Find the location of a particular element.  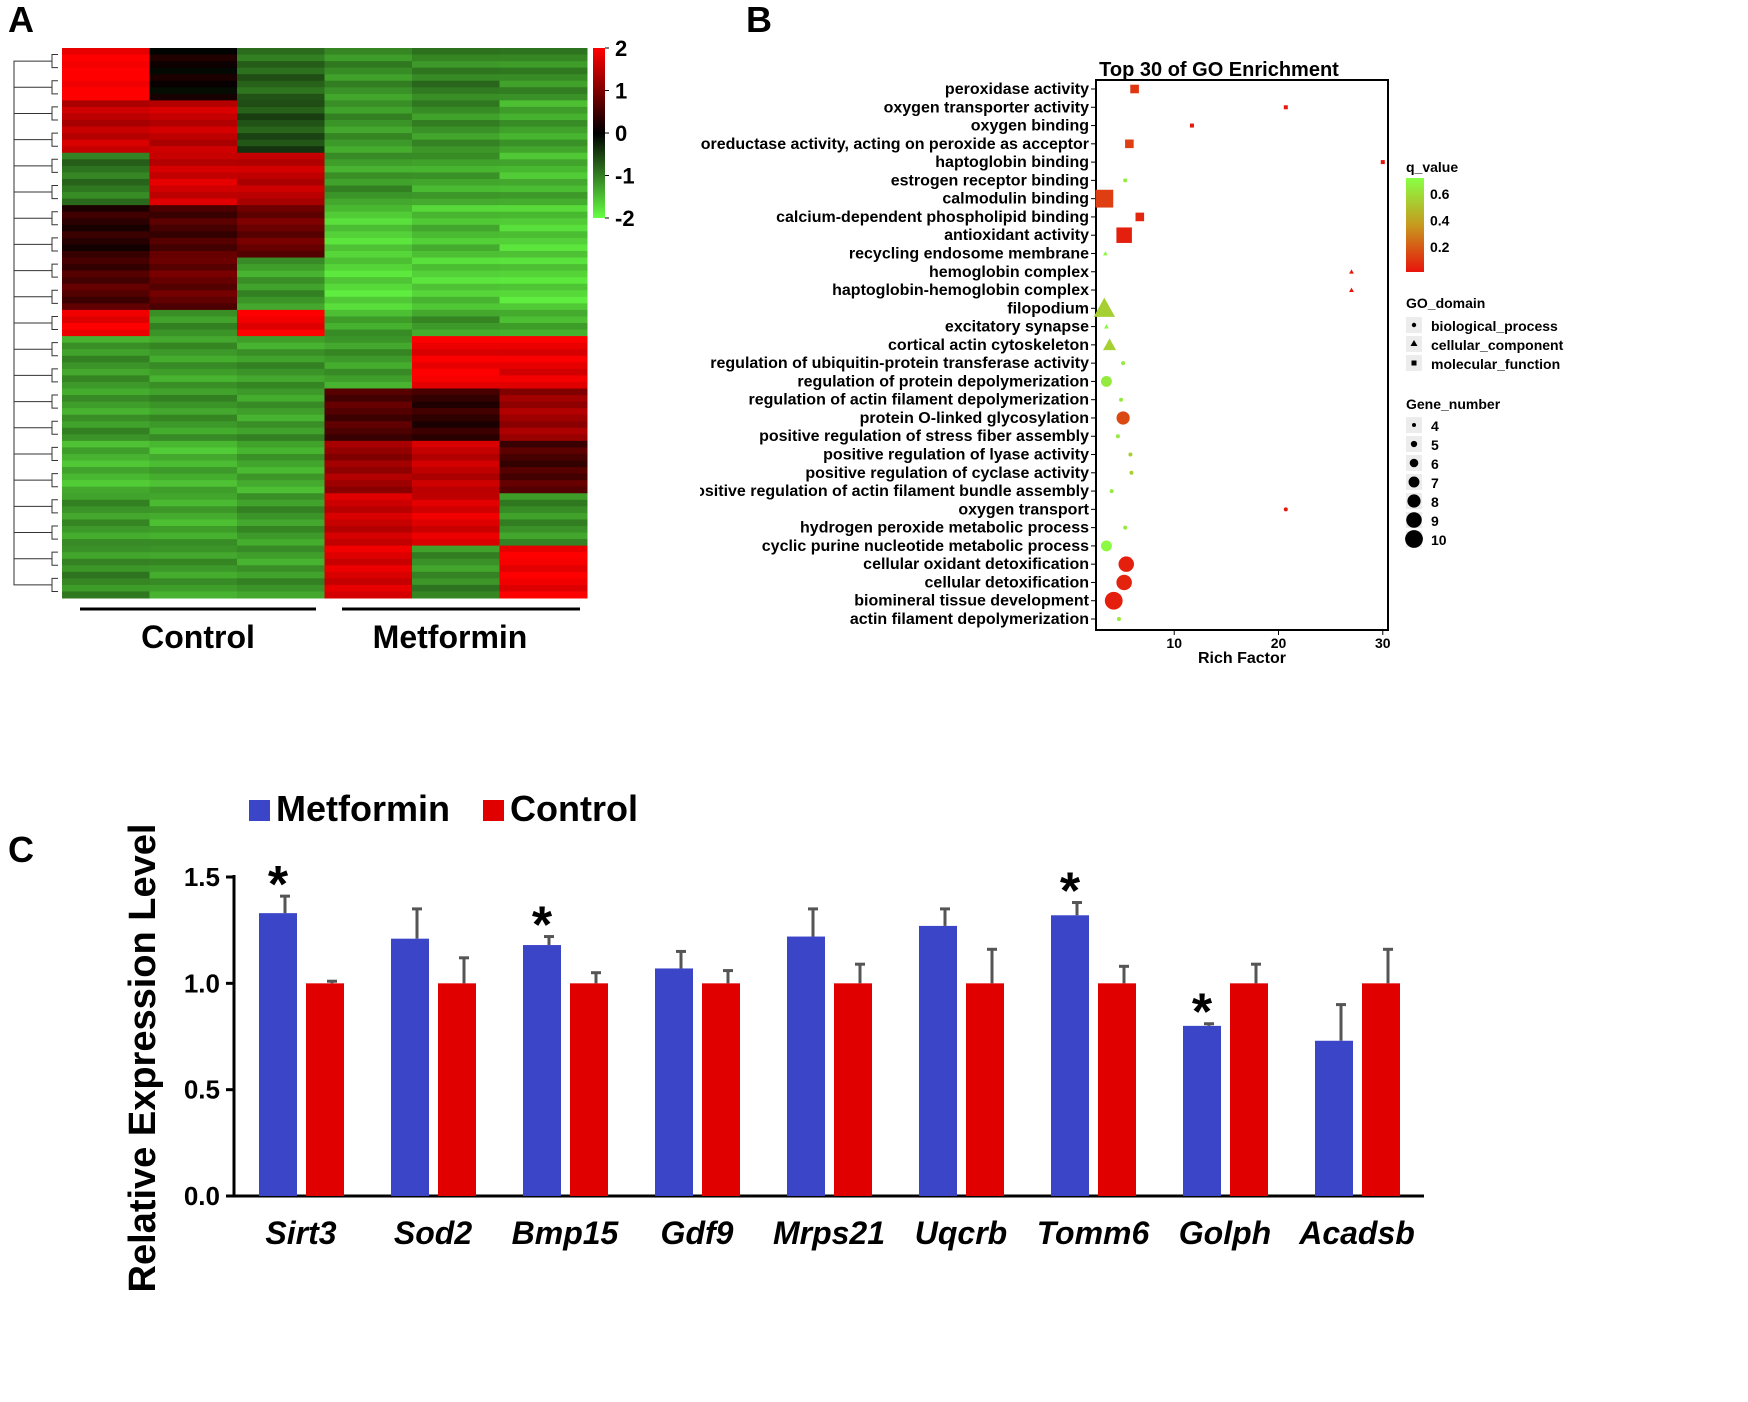

go-domain-label: molecular_function is located at coordinates (1495, 364).